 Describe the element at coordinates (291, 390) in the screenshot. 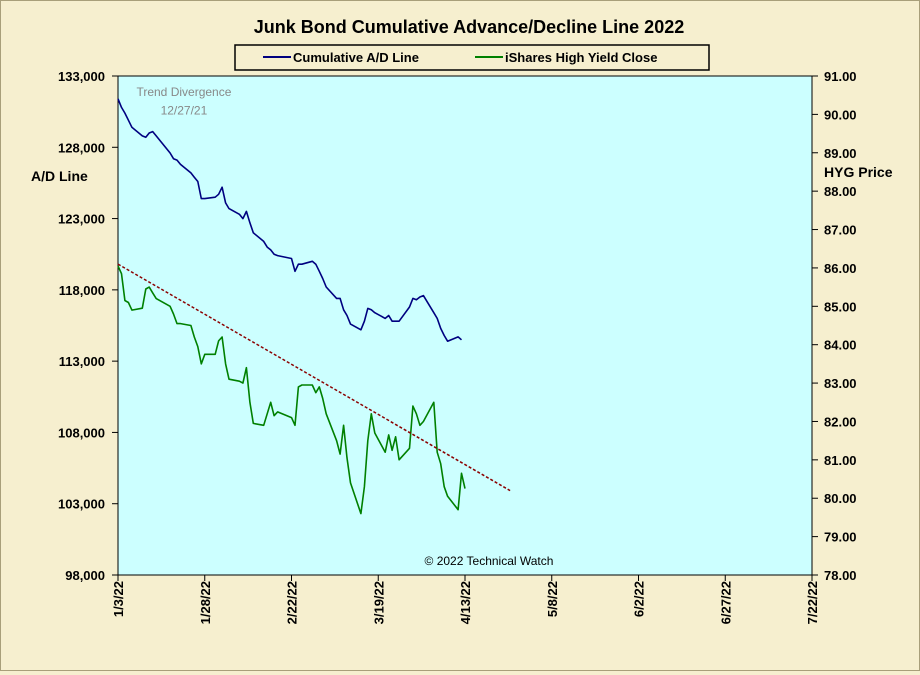

I see `hyg-series` at that location.